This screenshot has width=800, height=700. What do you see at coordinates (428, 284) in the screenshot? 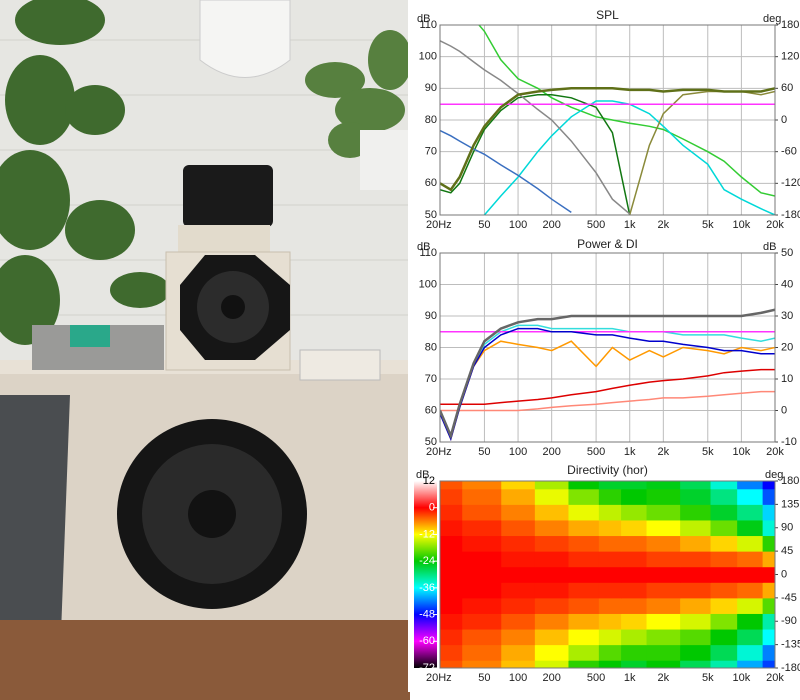
I see `y-tick-label: 100` at bounding box center [428, 284].